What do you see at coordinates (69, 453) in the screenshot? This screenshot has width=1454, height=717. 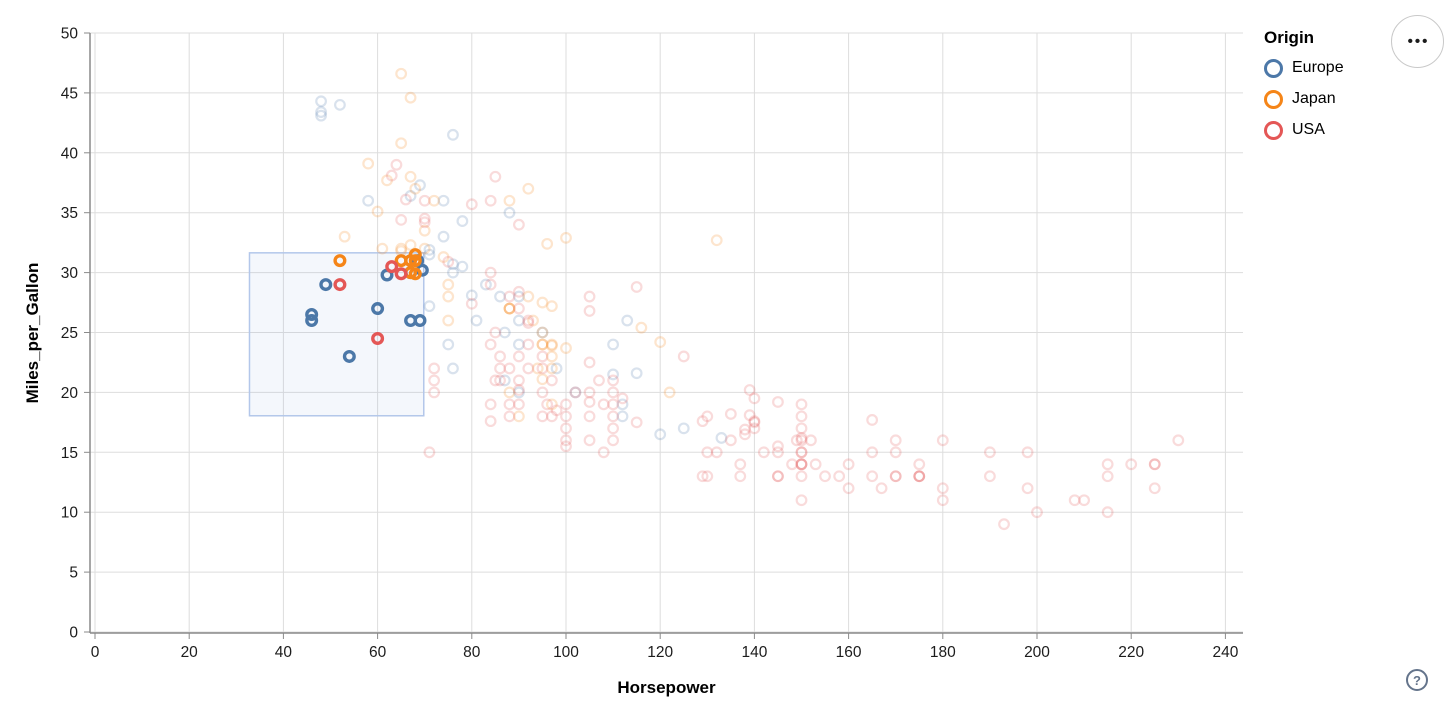 I see `y-tick-label: 15` at bounding box center [69, 453].